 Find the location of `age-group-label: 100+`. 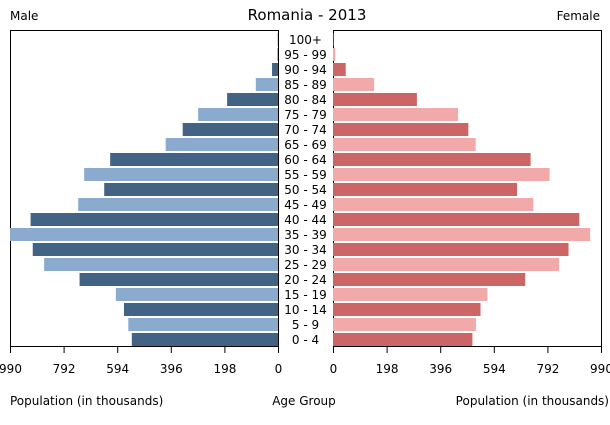

age-group-label: 100+ is located at coordinates (305, 40).